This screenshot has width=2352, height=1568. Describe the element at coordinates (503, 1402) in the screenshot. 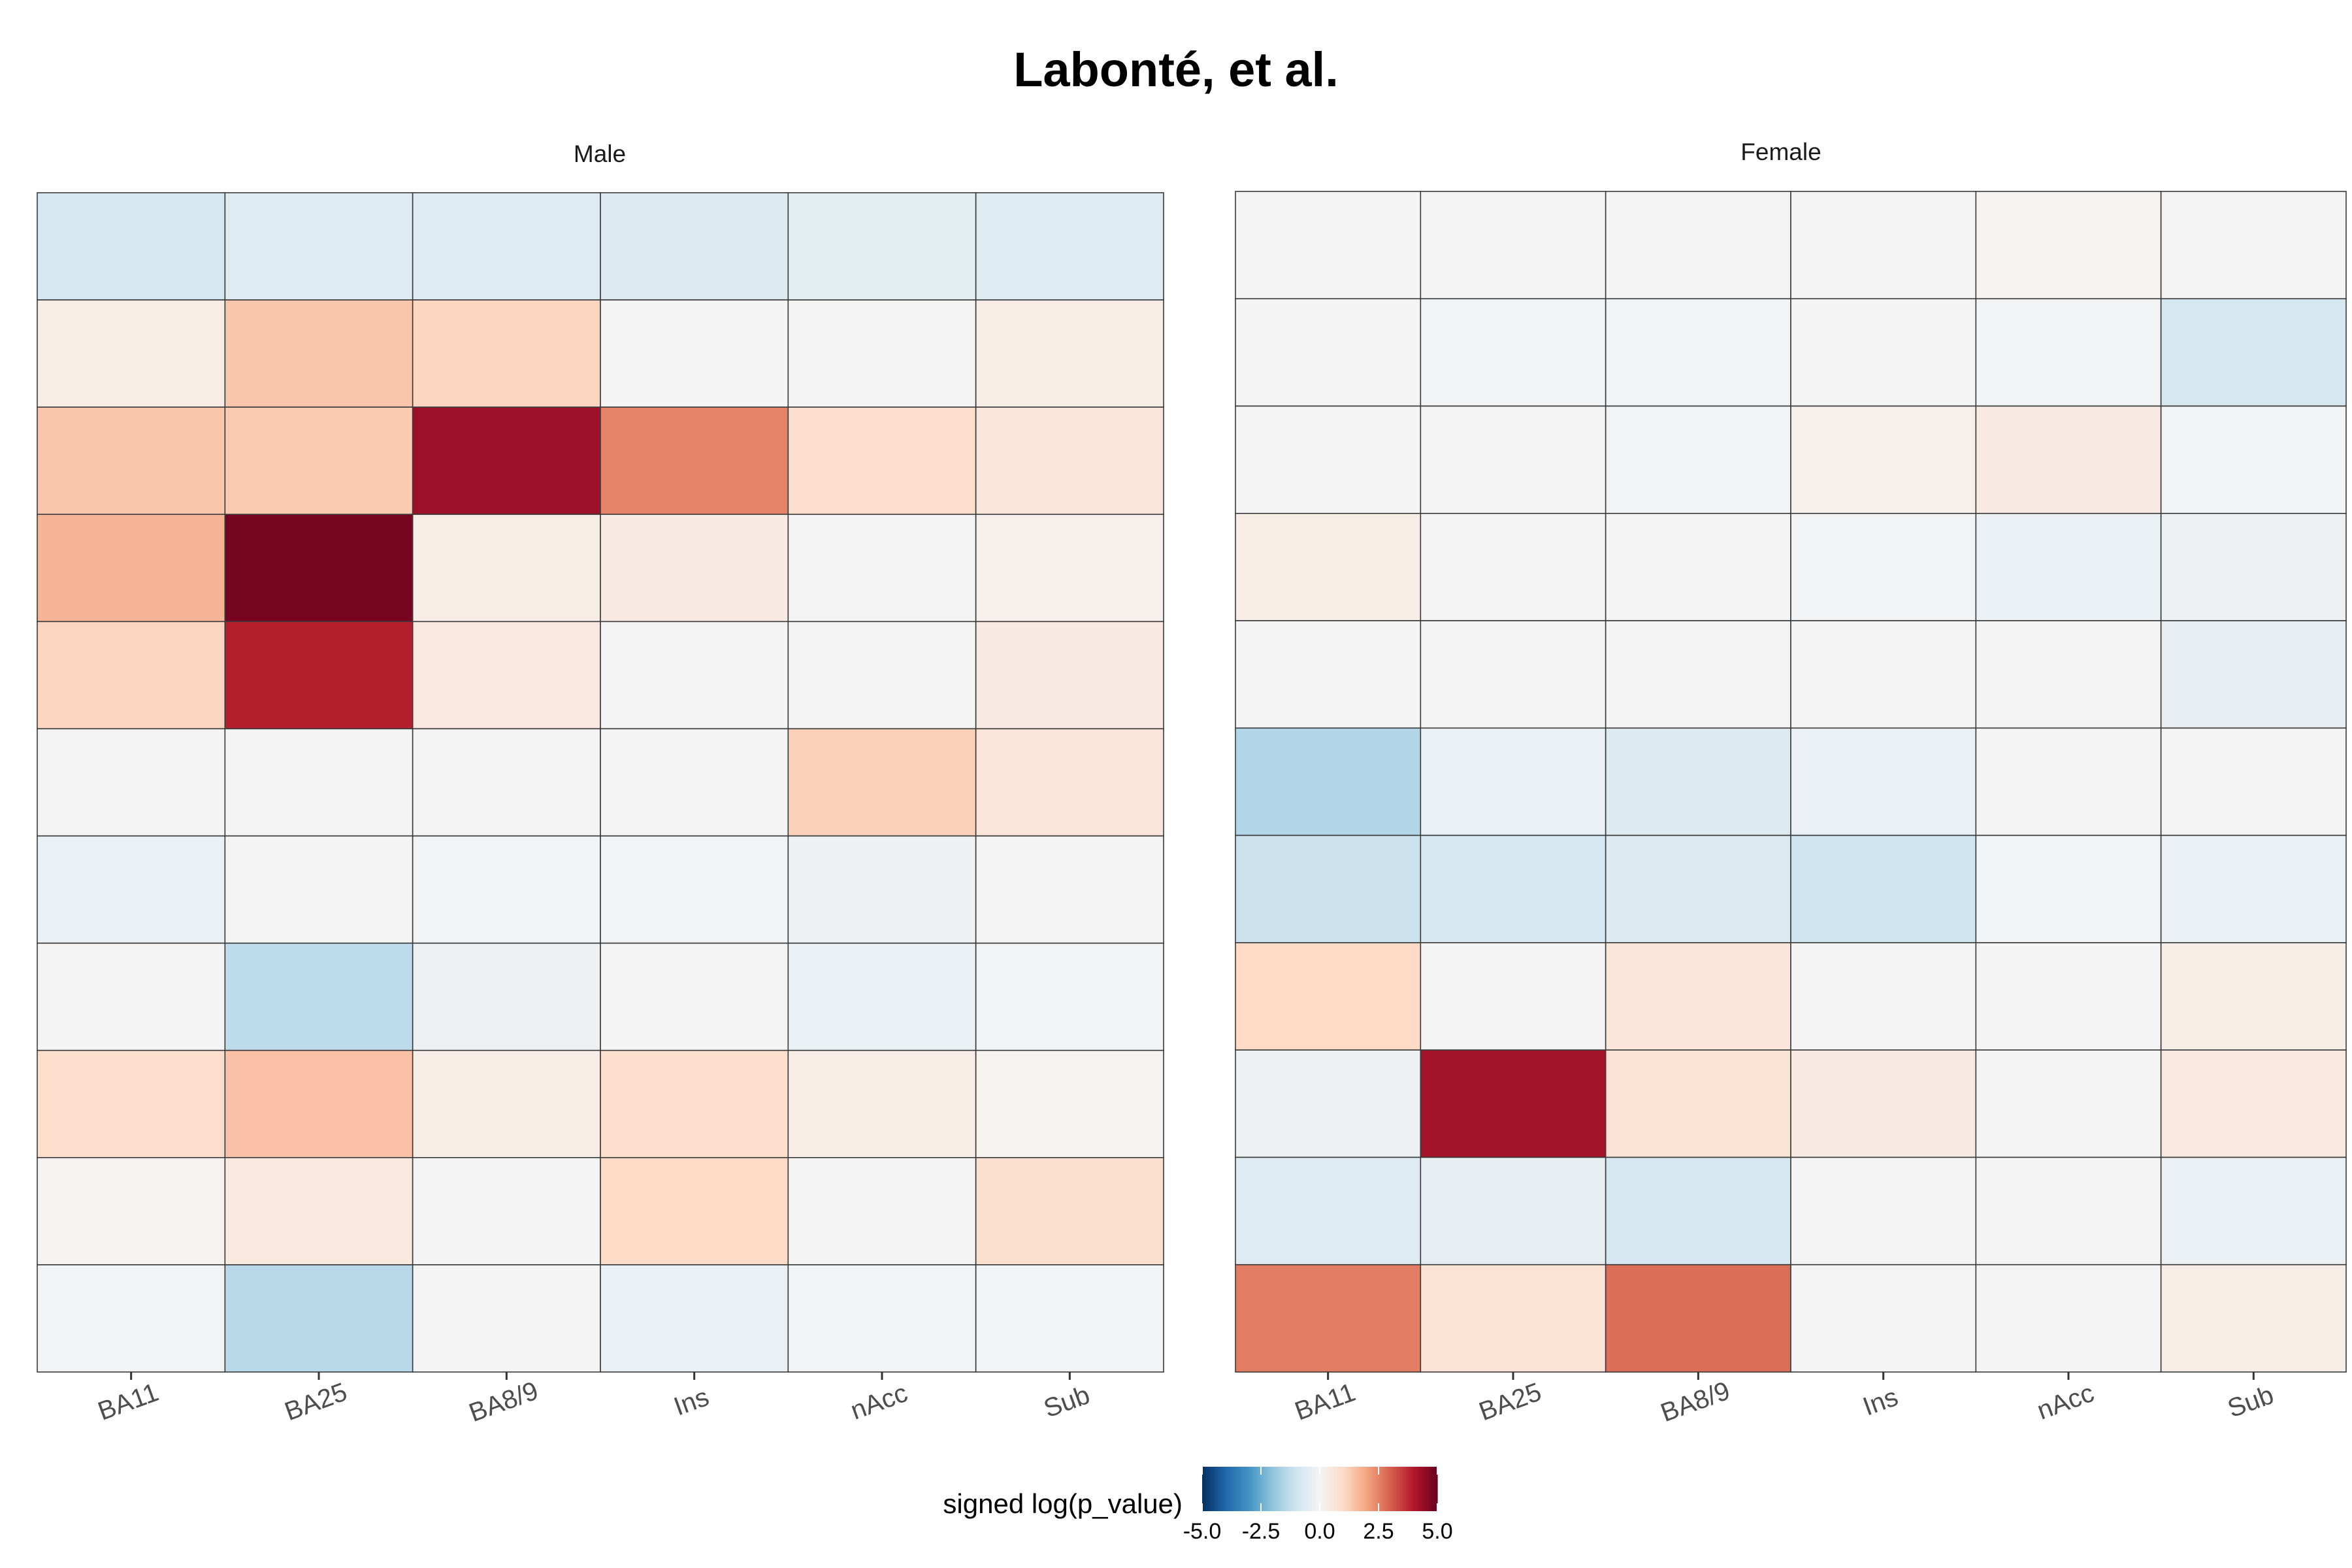

I see `x-tick-label-ba8-9: BA8/9` at that location.